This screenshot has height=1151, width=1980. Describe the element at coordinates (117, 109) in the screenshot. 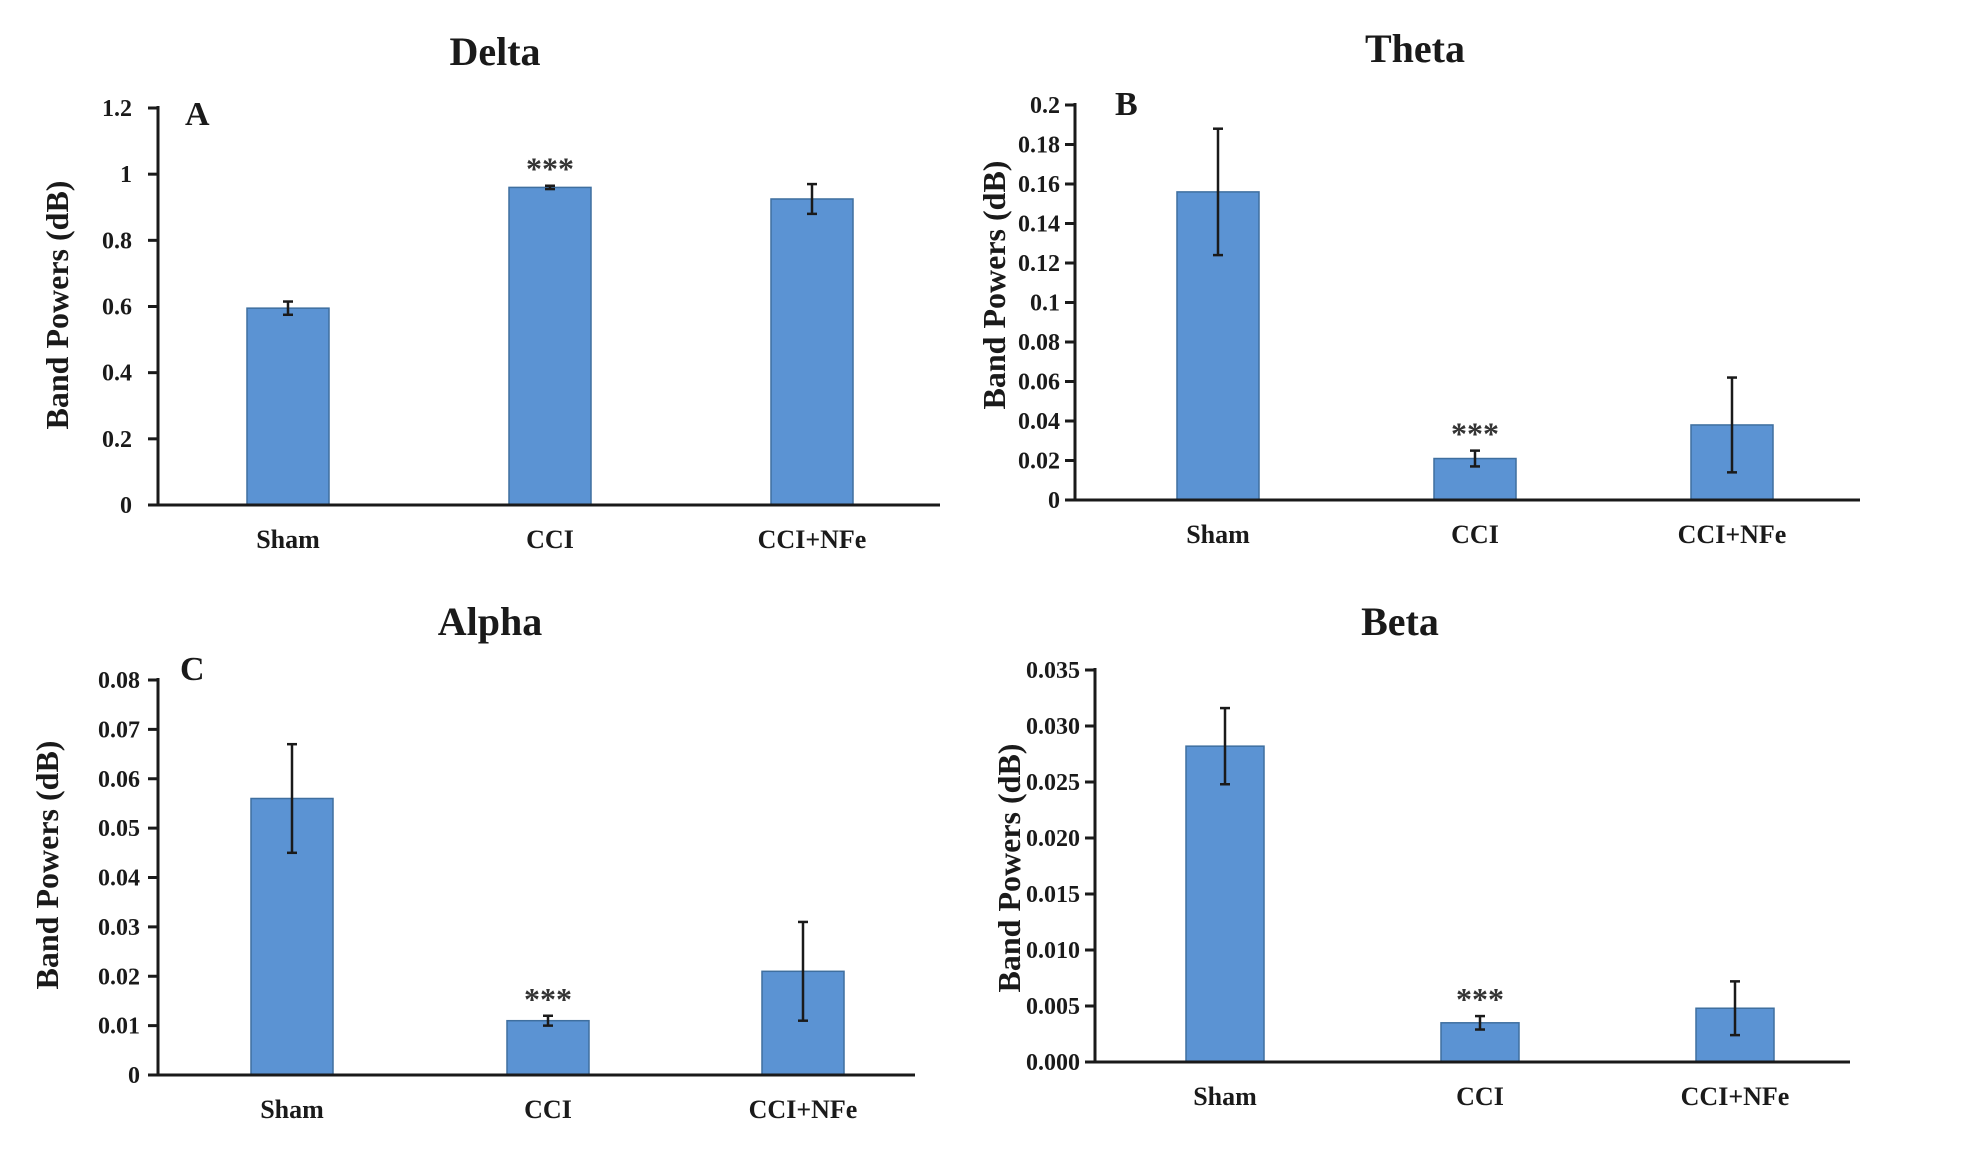

I see `y-tick-label: 1.2` at that location.